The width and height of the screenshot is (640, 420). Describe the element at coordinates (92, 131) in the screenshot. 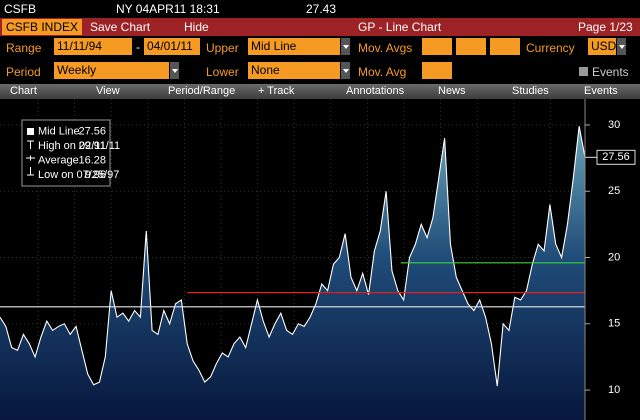

I see `legend-value: 27.56` at that location.